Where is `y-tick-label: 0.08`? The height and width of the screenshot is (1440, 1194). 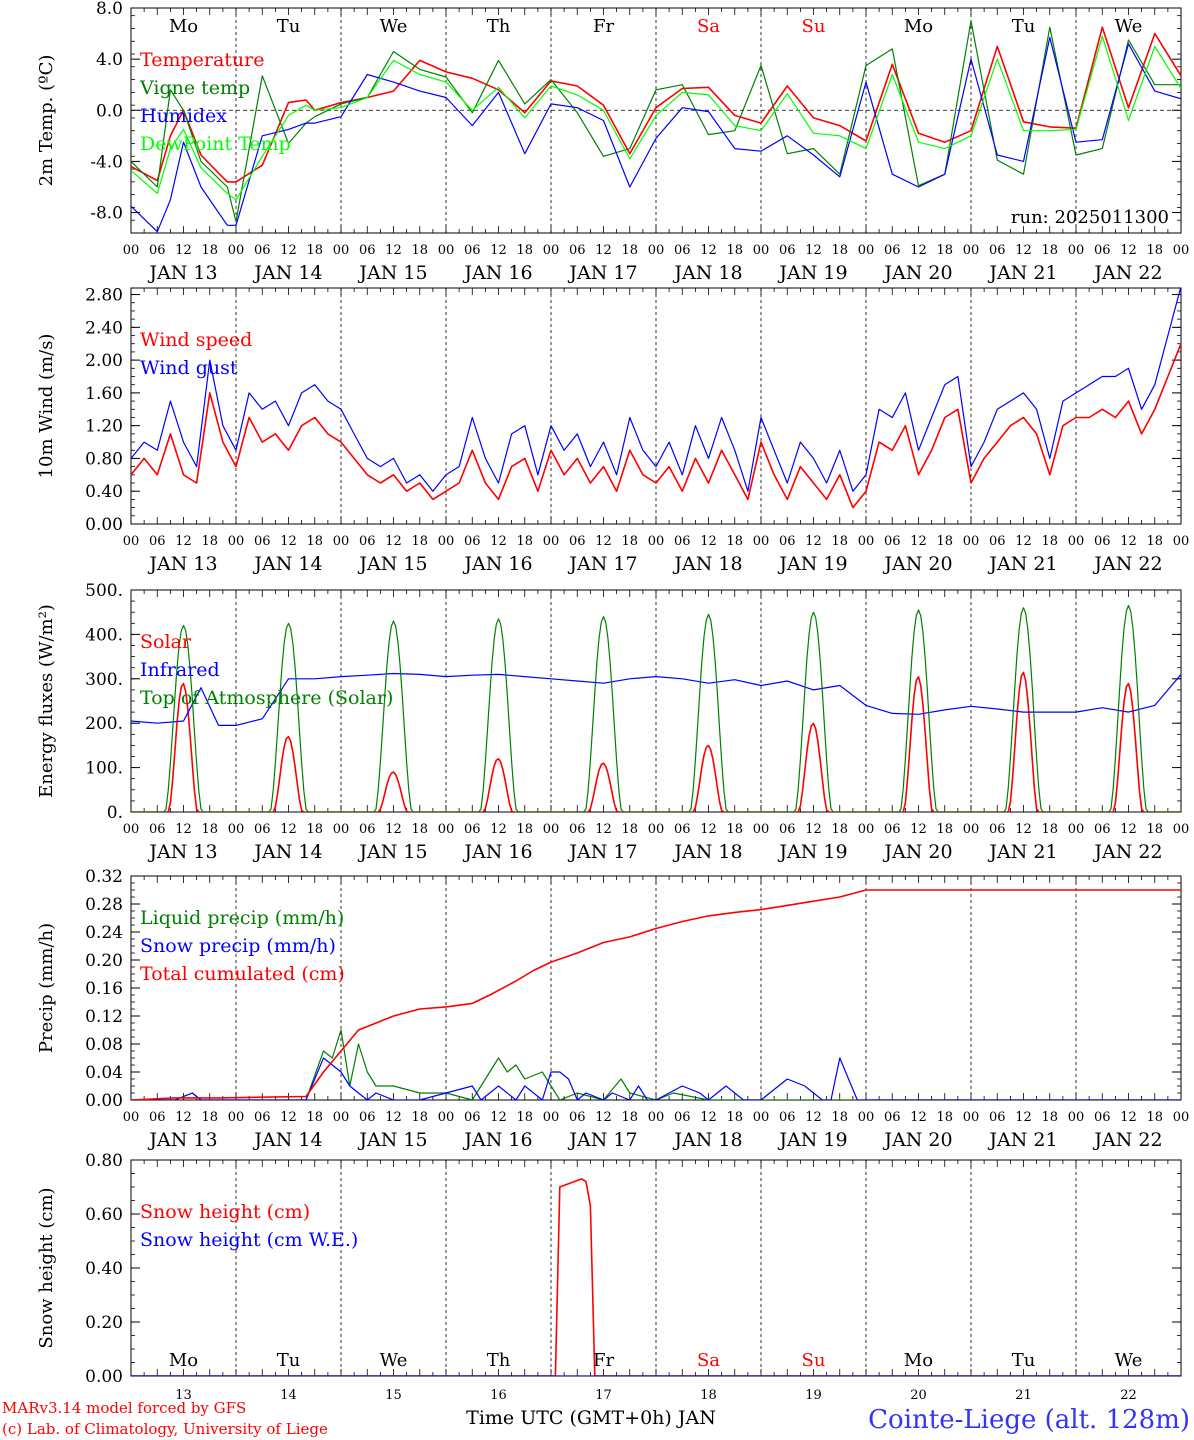 y-tick-label: 0.08 is located at coordinates (104, 1045).